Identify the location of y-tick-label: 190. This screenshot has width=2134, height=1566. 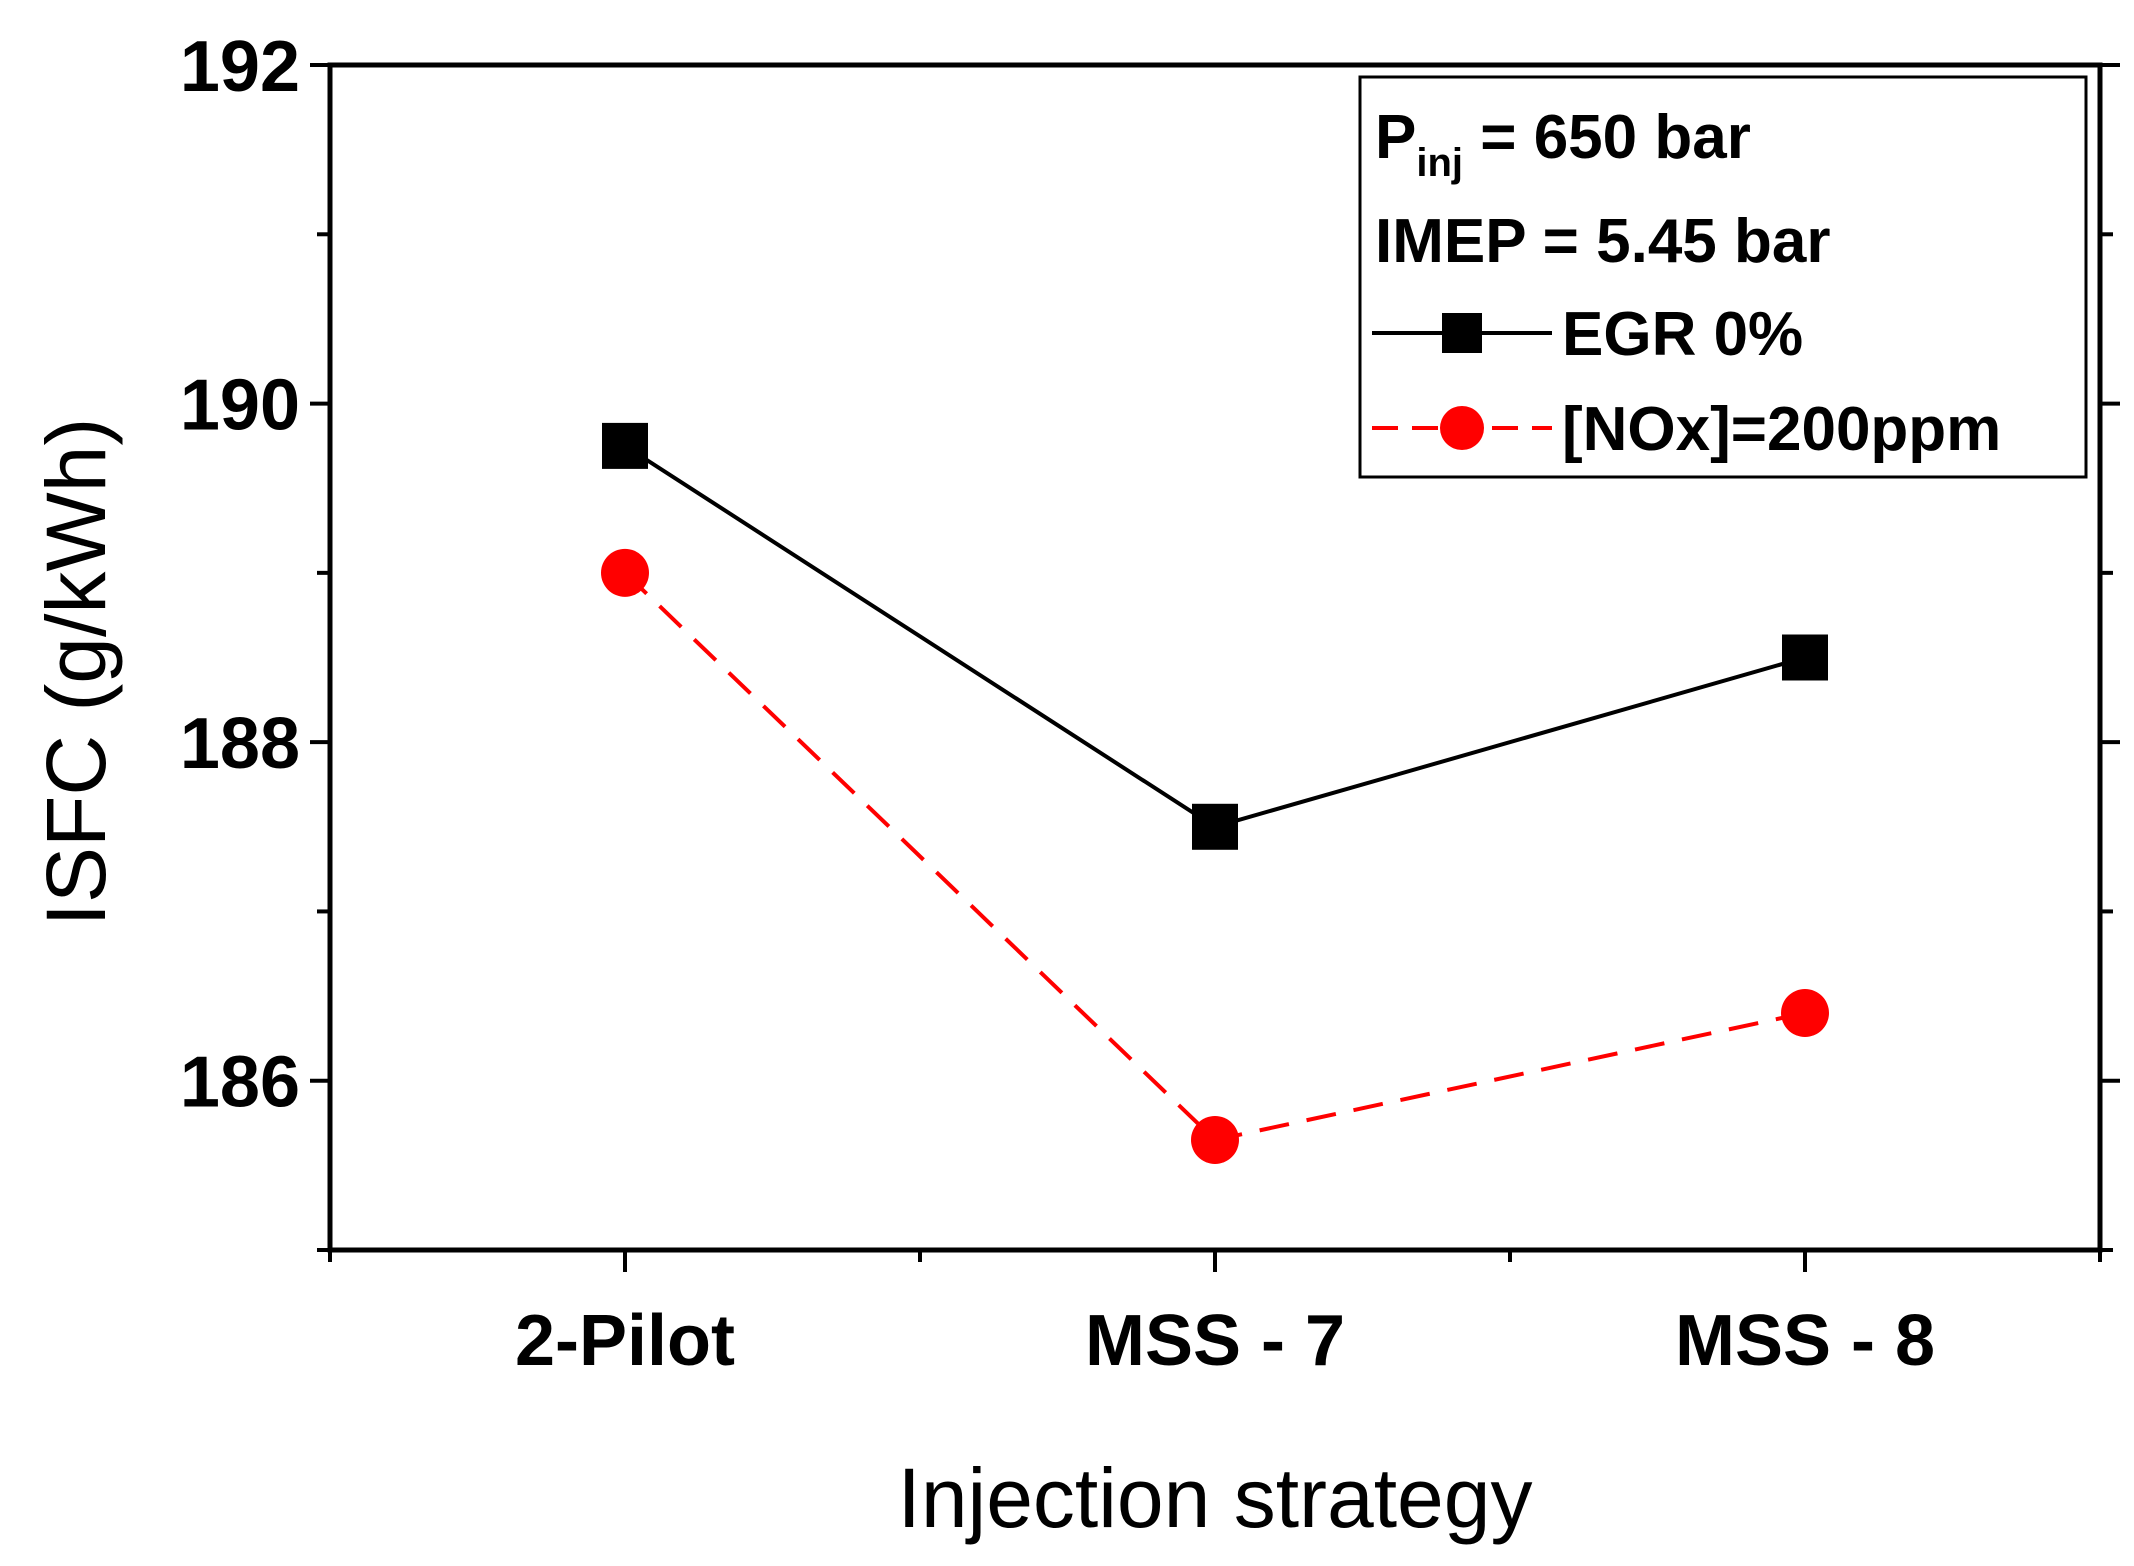
(240, 406).